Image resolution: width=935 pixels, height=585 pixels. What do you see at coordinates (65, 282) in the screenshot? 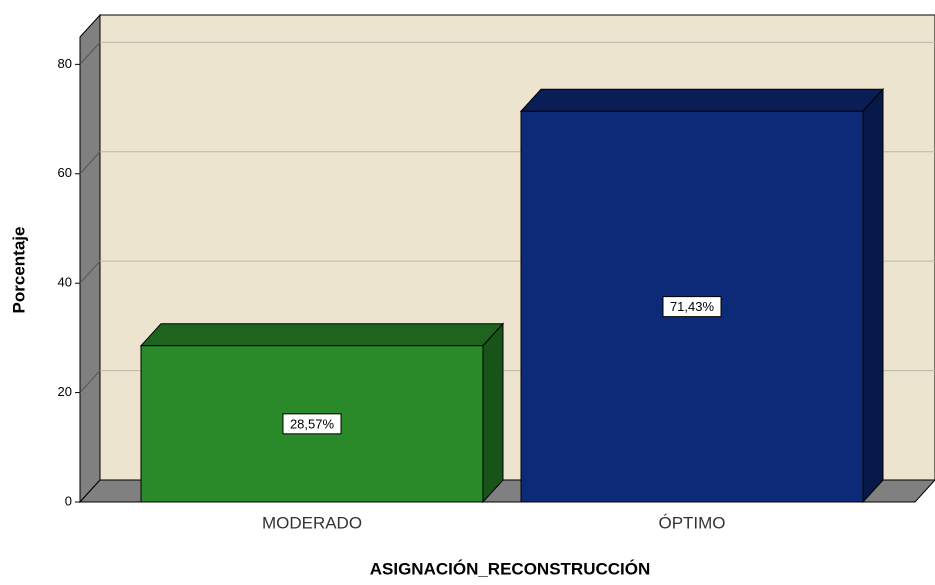
I see `y-tick-label: 40` at bounding box center [65, 282].